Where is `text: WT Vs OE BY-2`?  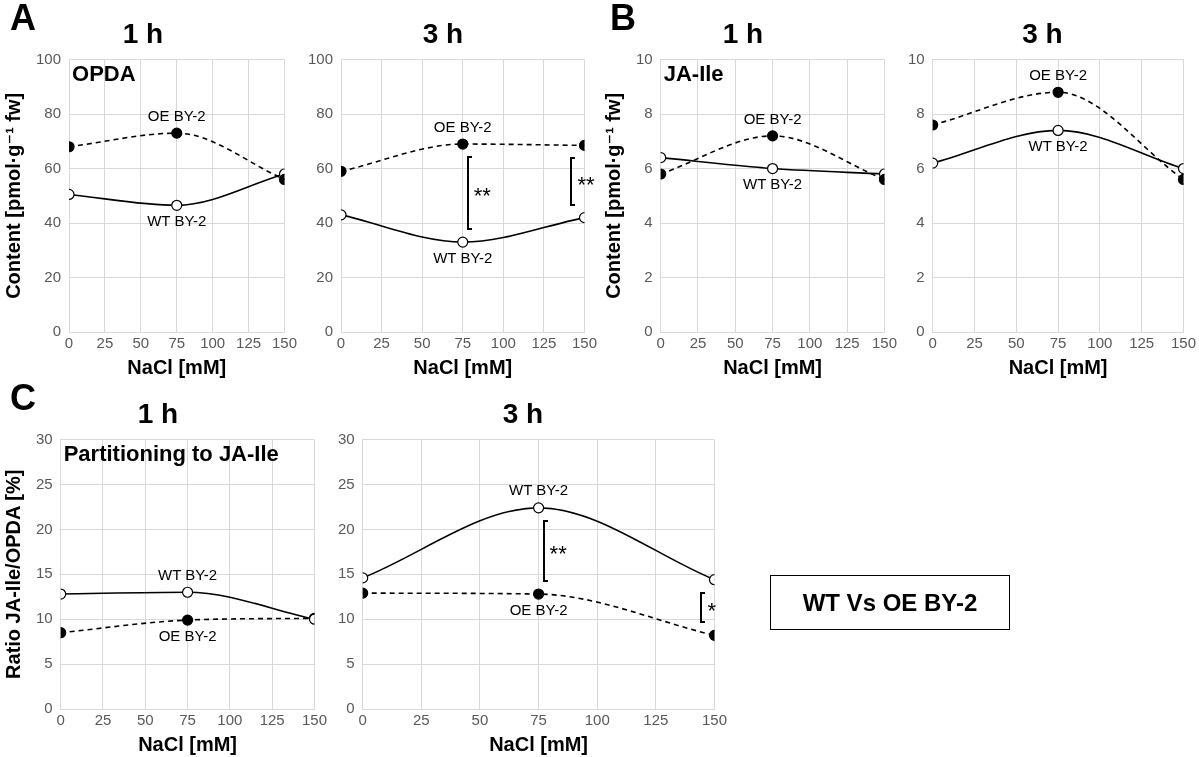 text: WT Vs OE BY-2 is located at coordinates (890, 602).